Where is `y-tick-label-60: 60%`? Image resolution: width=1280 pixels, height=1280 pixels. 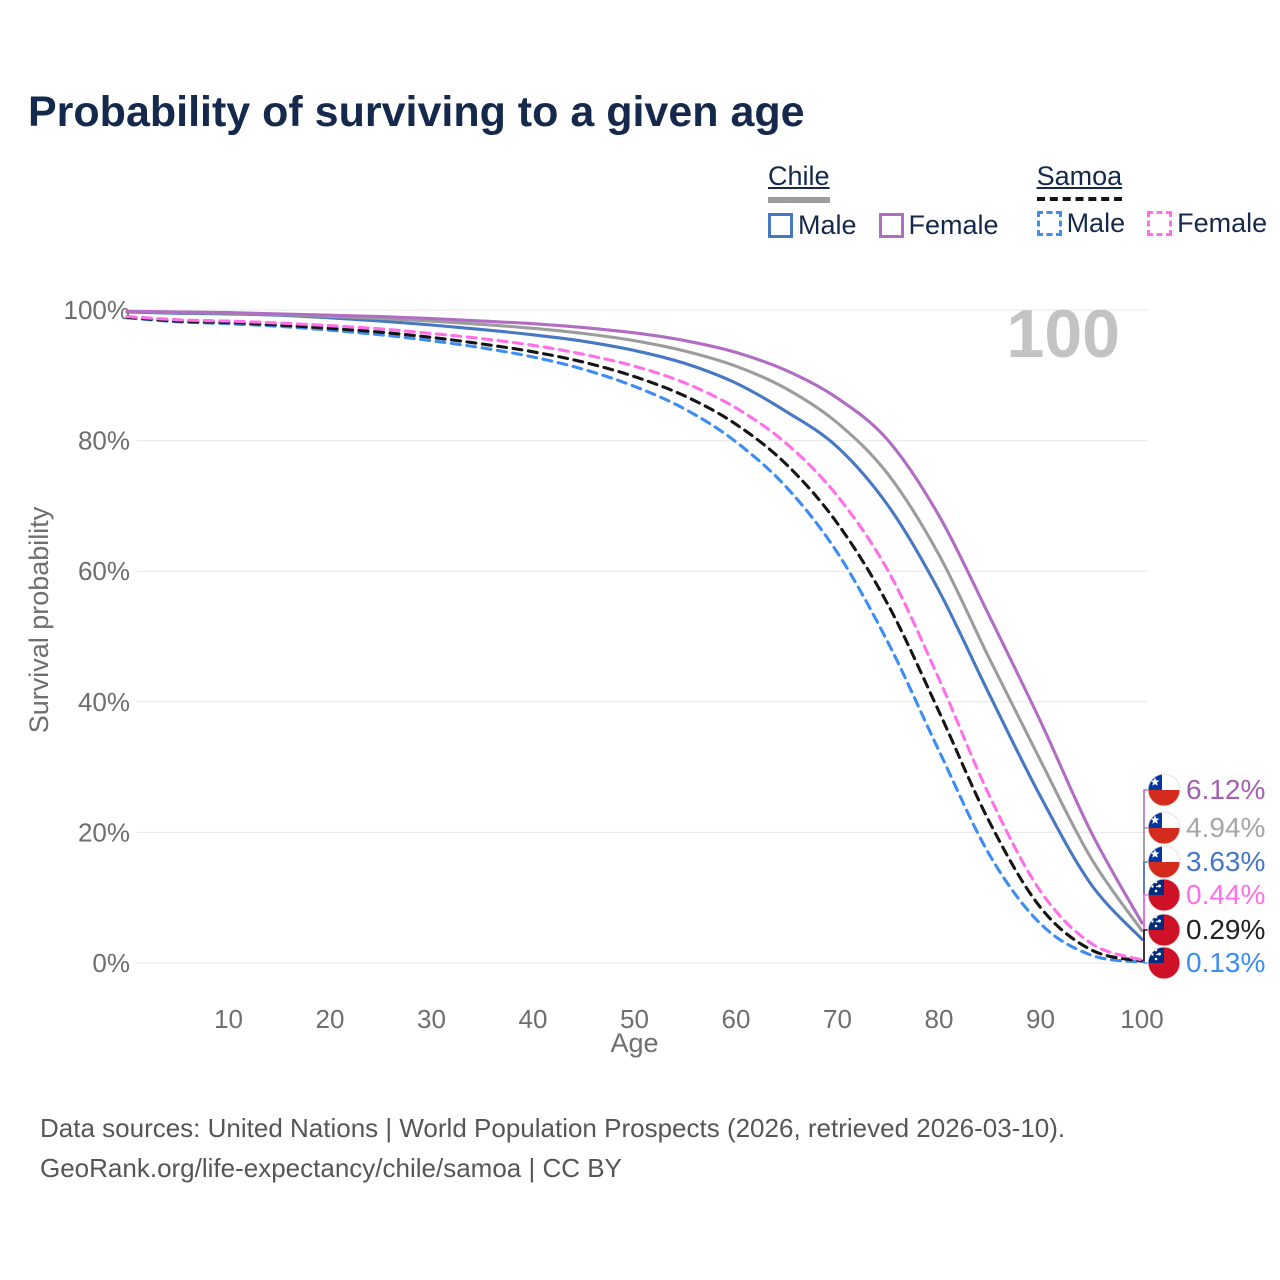 y-tick-label-60: 60% is located at coordinates (104, 571).